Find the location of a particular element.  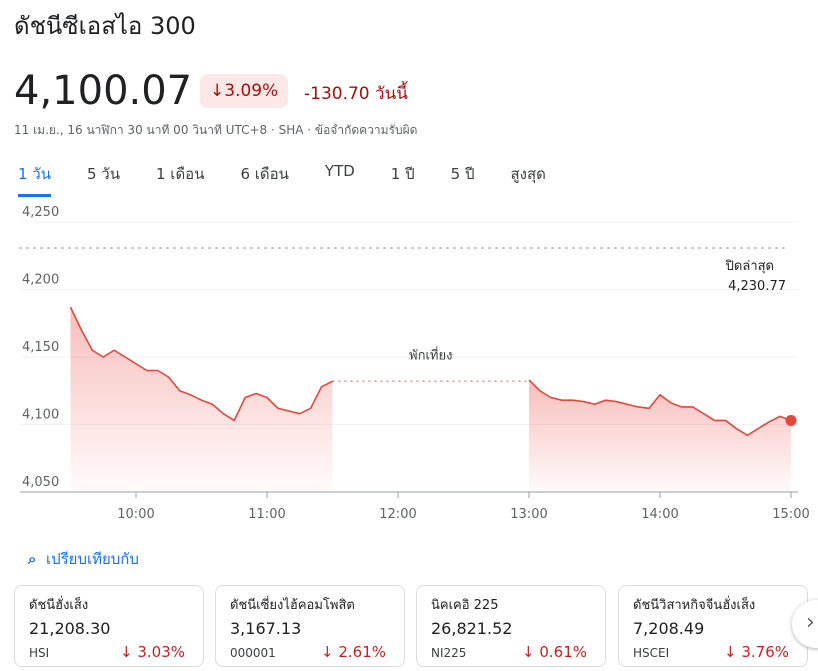

y-tick-label: 4,150 is located at coordinates (40, 347).